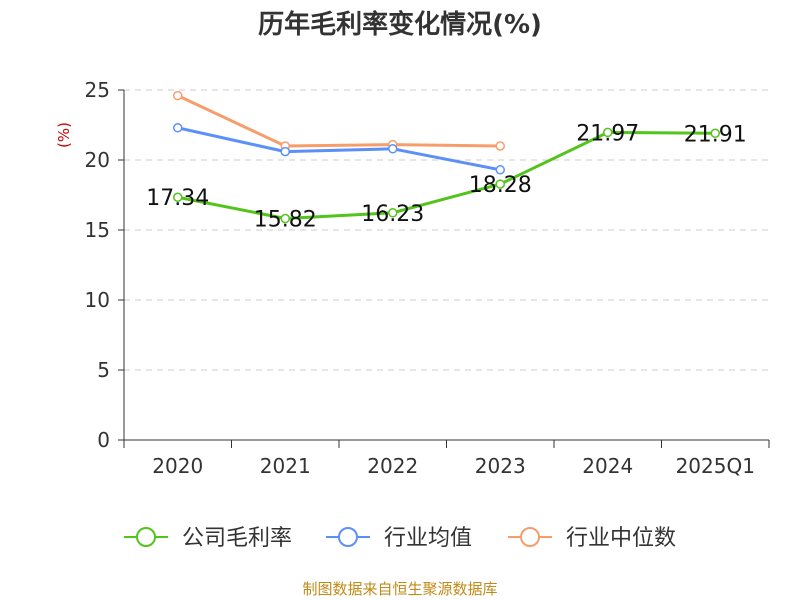 This screenshot has height=600, width=800. I want to click on data-label: 17.34, so click(177, 198).